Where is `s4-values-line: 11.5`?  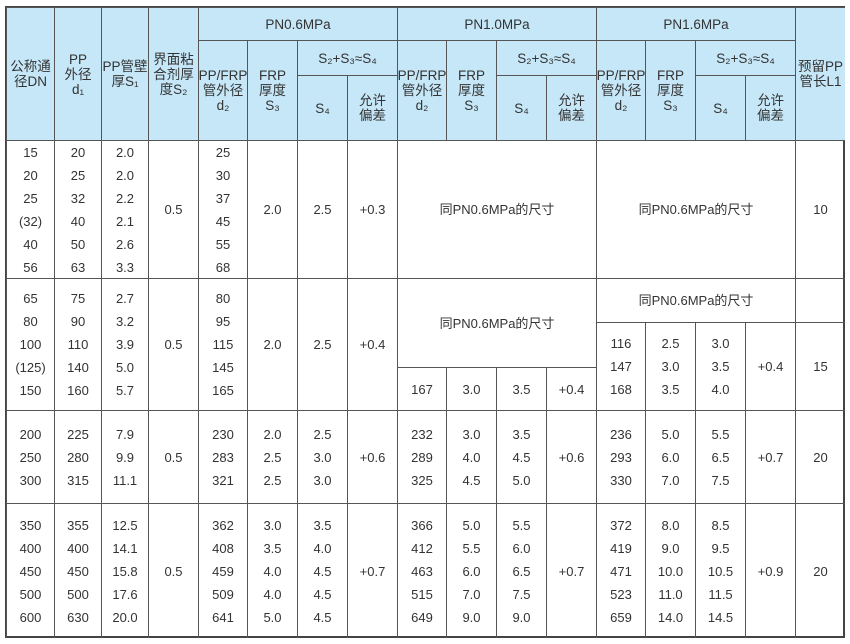 s4-values-line: 11.5 is located at coordinates (720, 594).